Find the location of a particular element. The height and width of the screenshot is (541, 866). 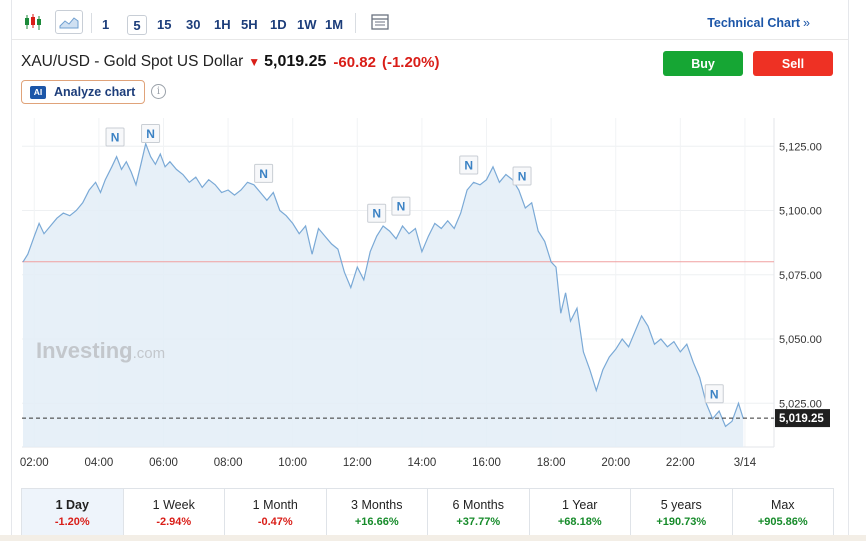

ai-icon: AI is located at coordinates (38, 92).